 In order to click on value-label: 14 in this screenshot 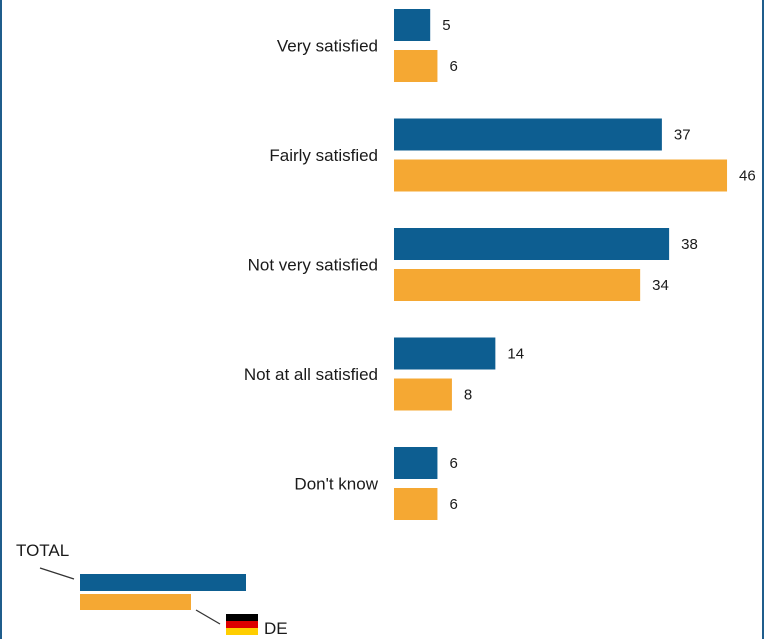, I will do `click(515, 354)`.